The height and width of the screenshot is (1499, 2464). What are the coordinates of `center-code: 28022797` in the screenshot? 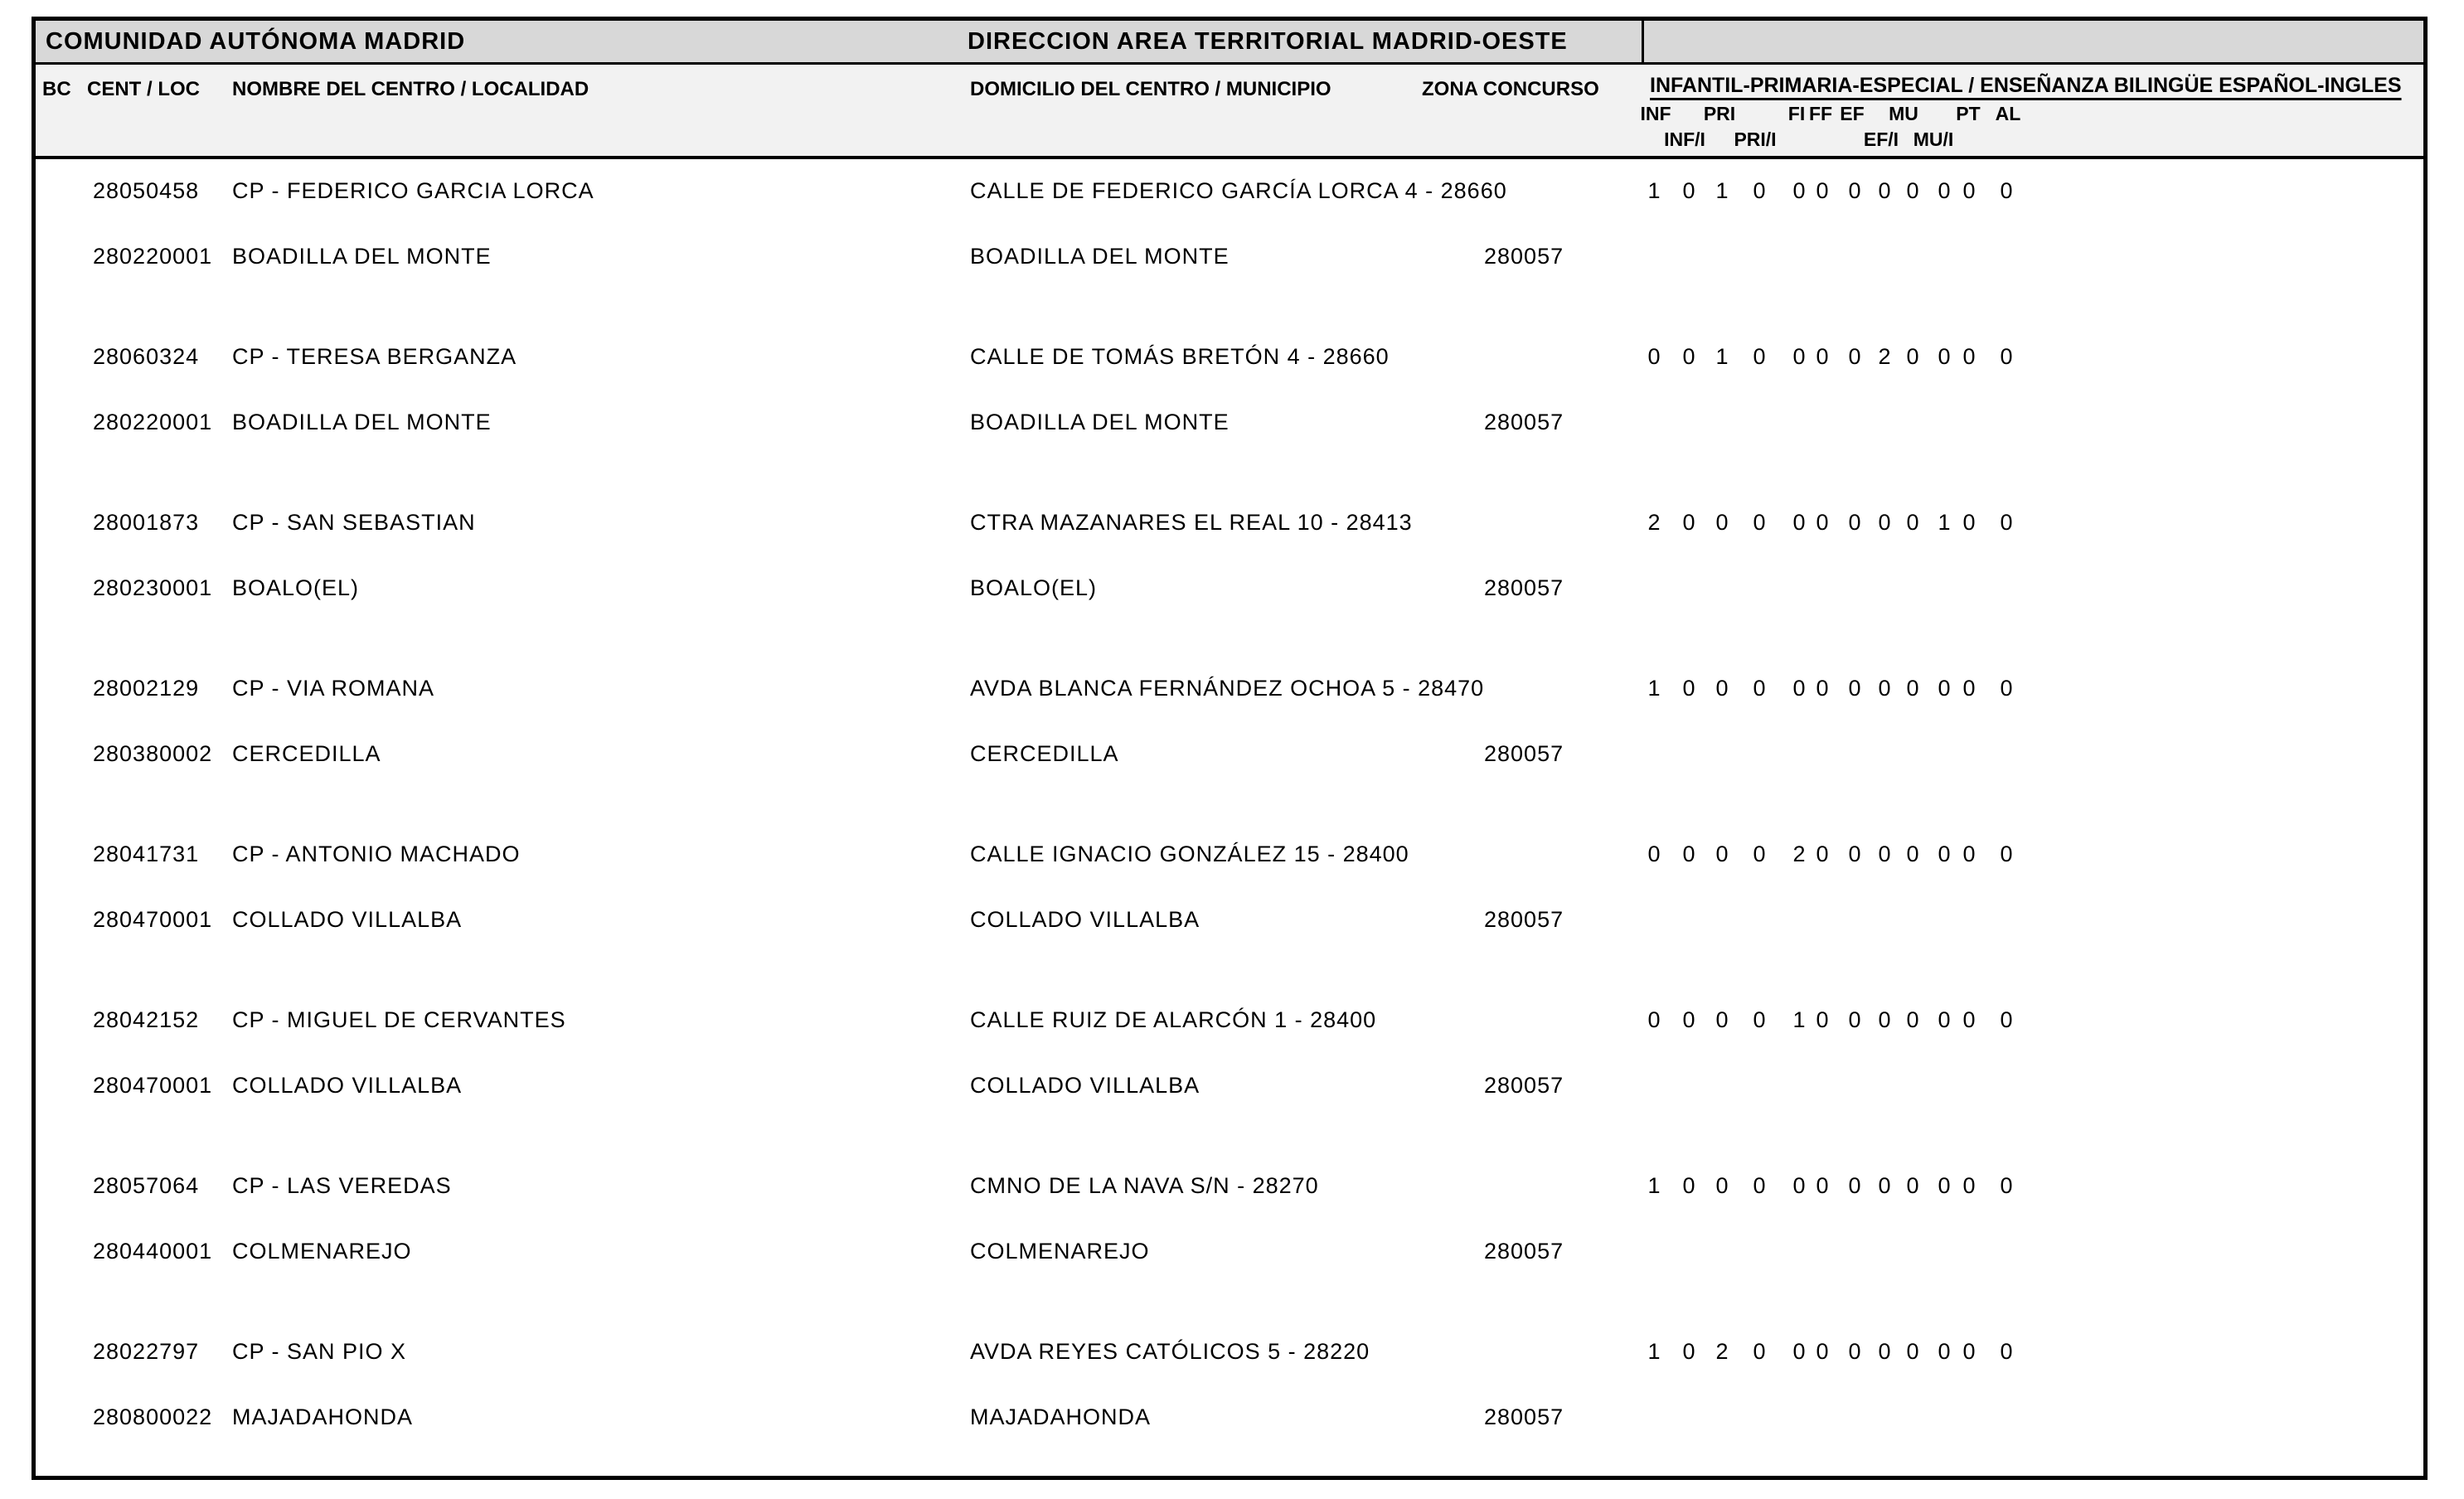 It's located at (146, 1351).